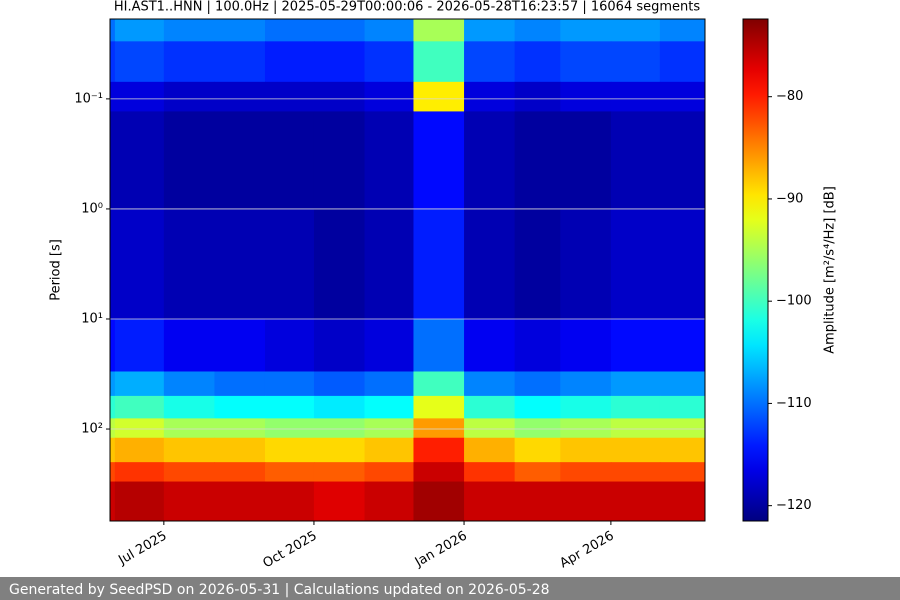 The image size is (900, 600). Describe the element at coordinates (794, 301) in the screenshot. I see `colorbar-tick-label: −100` at that location.